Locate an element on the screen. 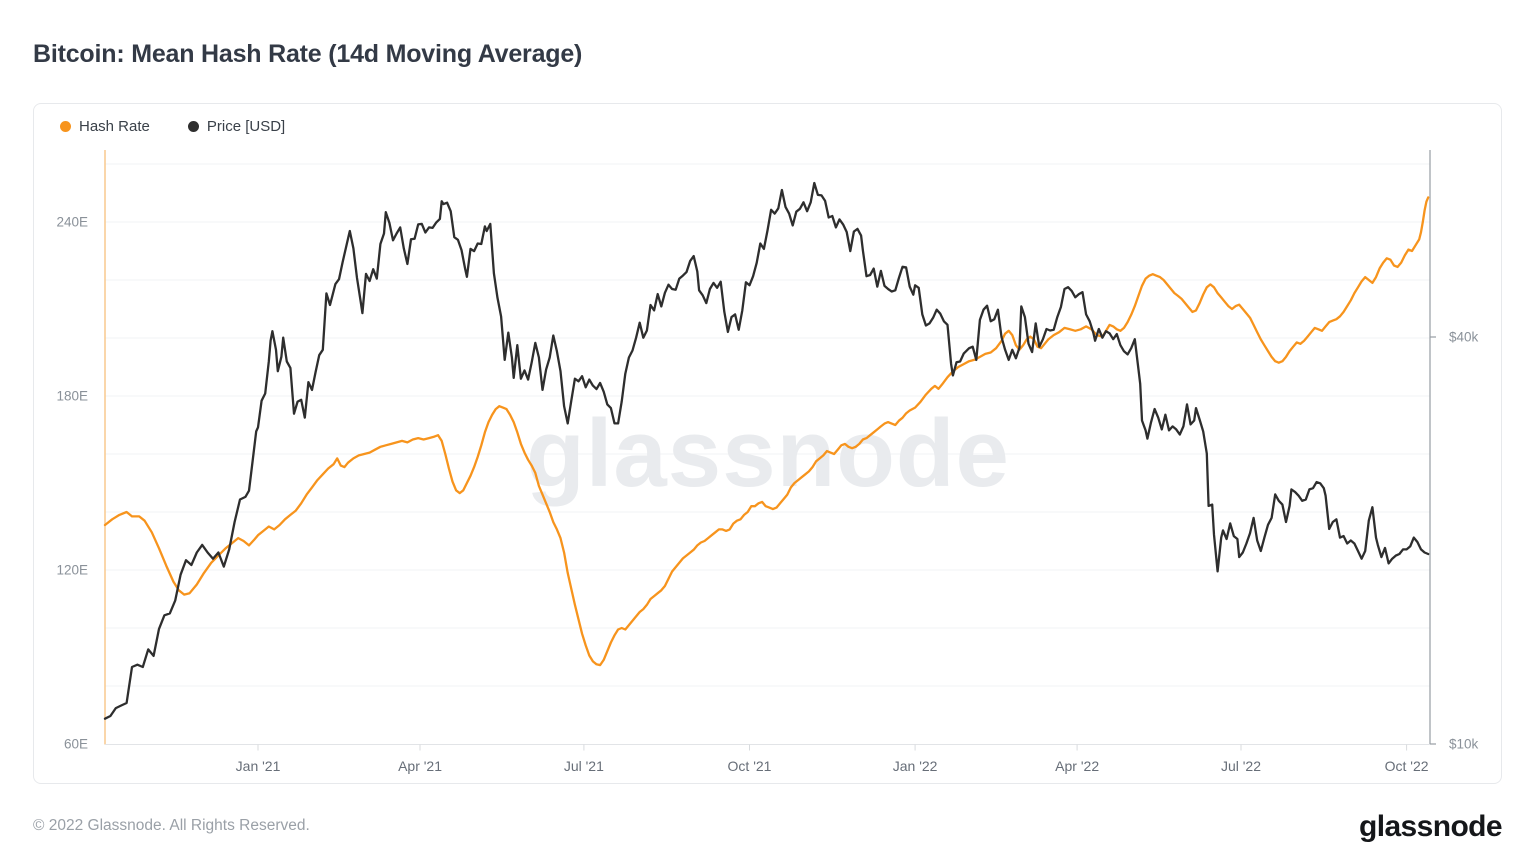 This screenshot has height=864, width=1536. chart-legend: Hash Rate Price [USD] is located at coordinates (172, 126).